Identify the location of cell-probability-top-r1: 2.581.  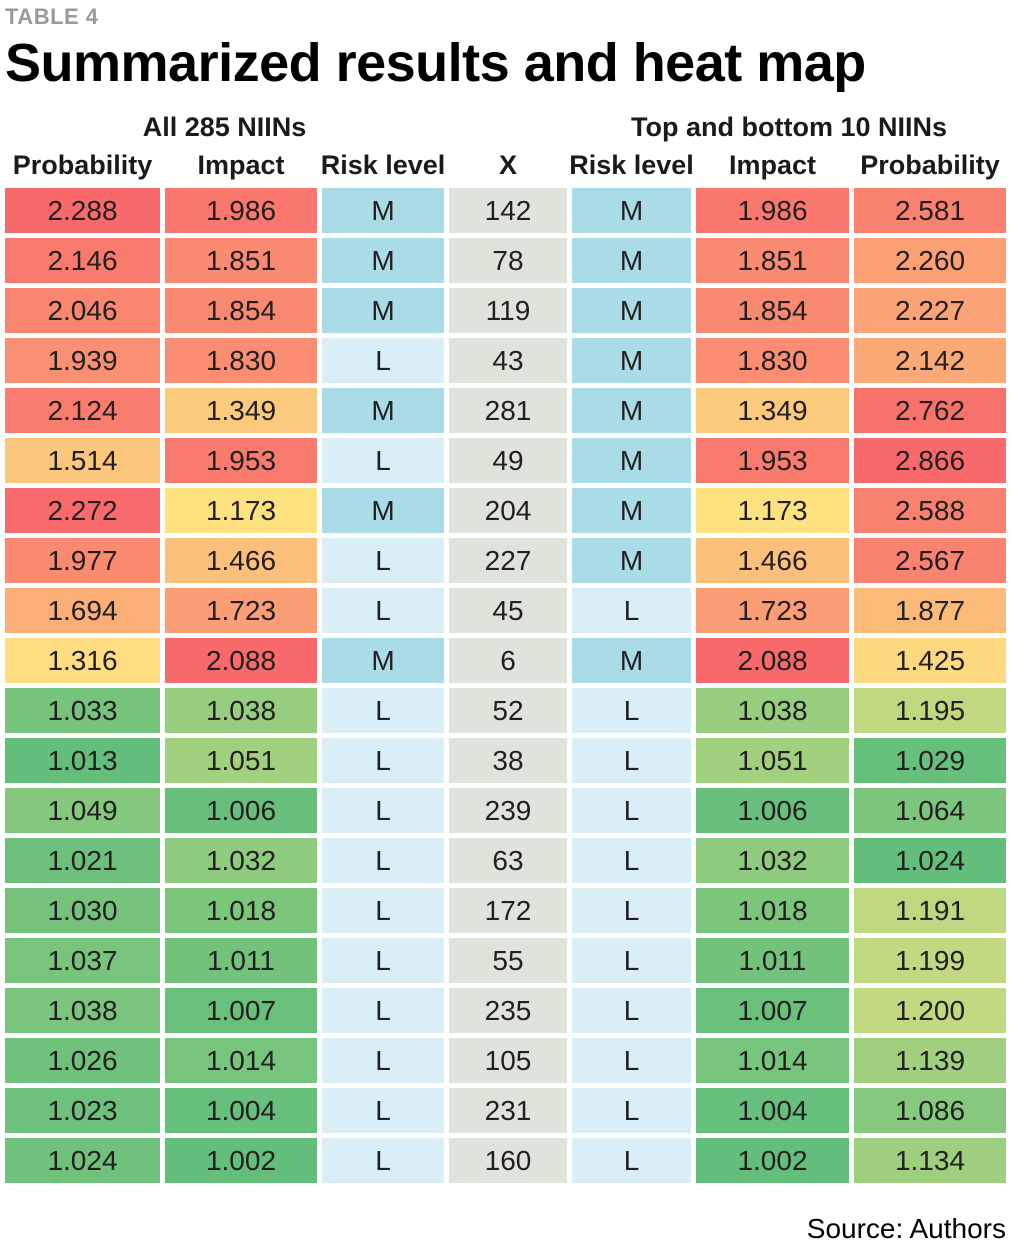
(930, 210).